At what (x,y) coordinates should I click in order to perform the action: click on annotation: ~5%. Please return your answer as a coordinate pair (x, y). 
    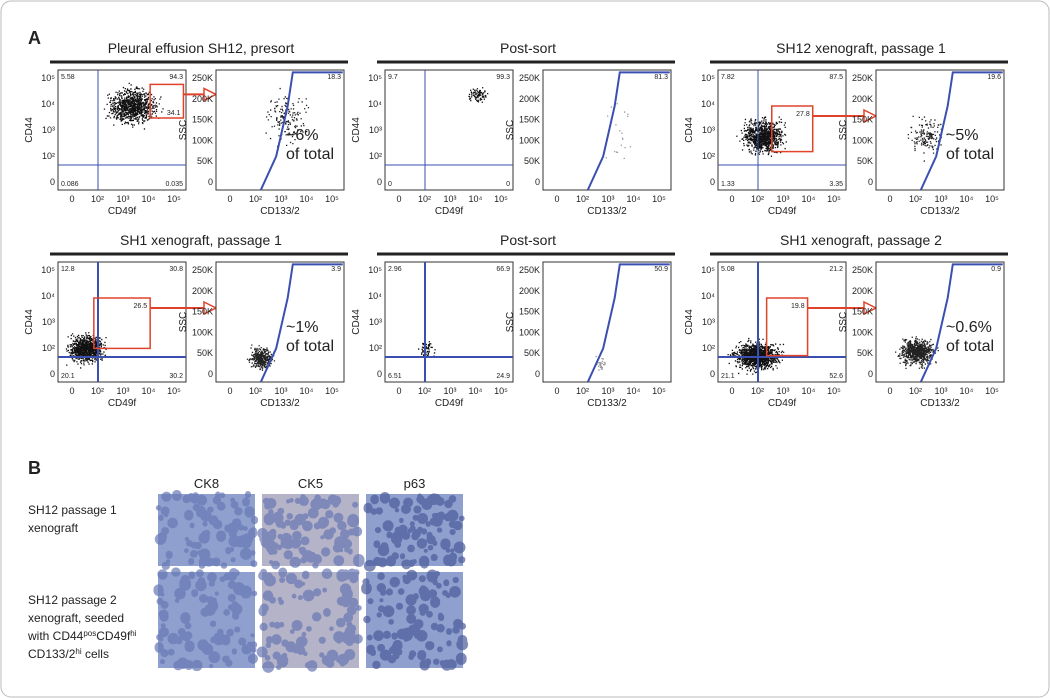
    Looking at the image, I should click on (962, 135).